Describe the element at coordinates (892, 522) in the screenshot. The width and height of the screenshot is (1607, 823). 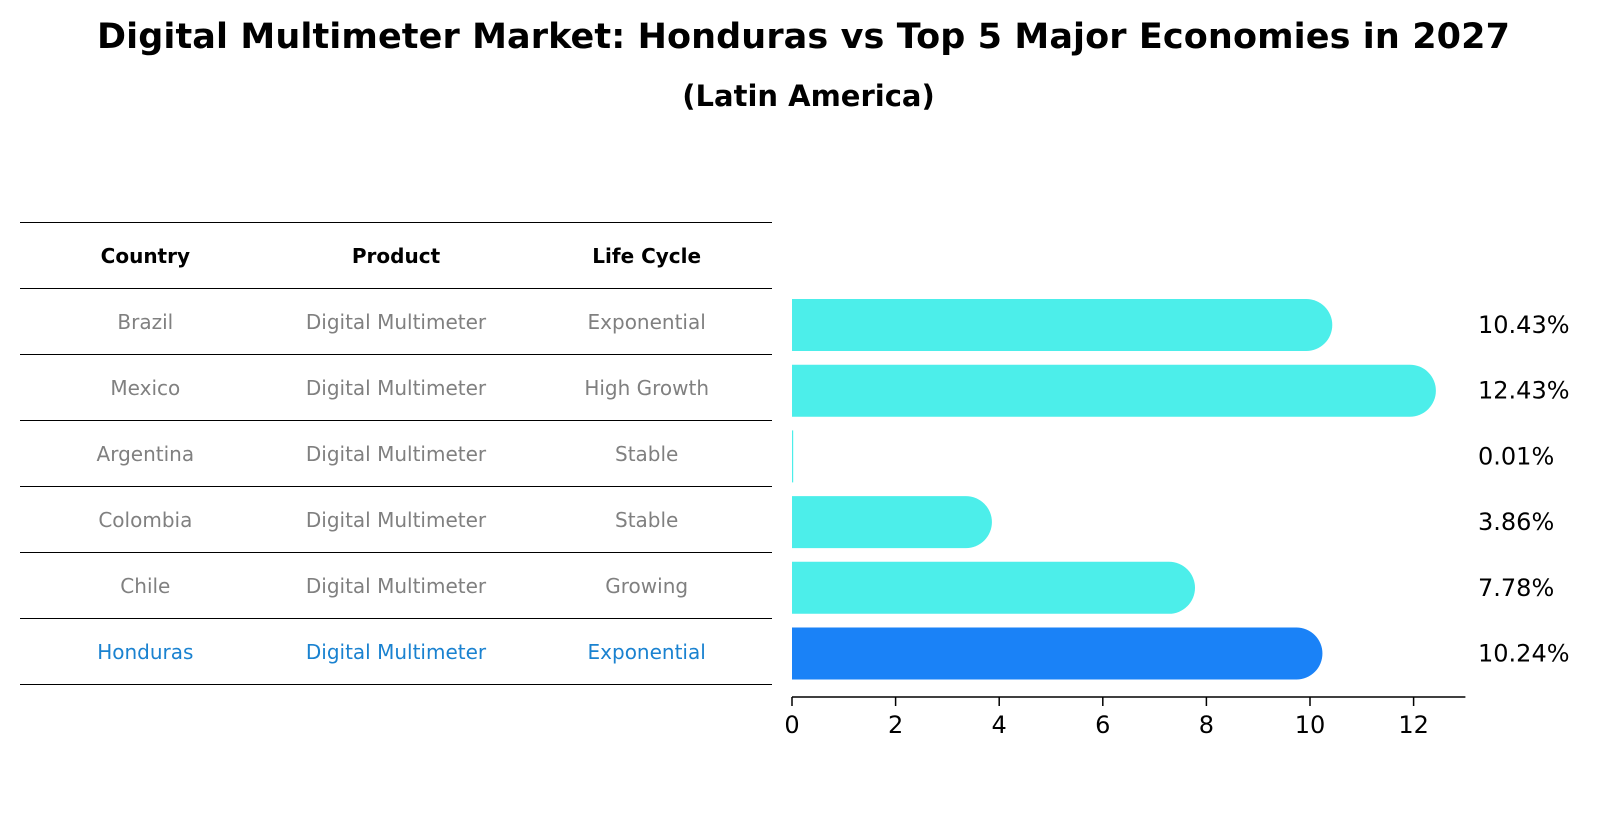
I see `bar-colombia` at that location.